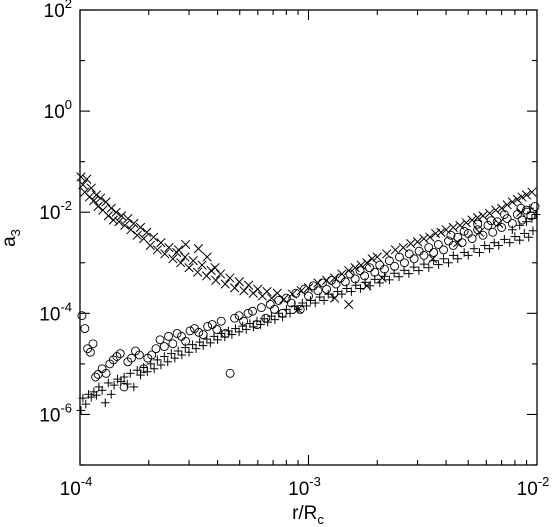 The width and height of the screenshot is (556, 527). I want to click on x-tick-label: 10-3, so click(304, 487).